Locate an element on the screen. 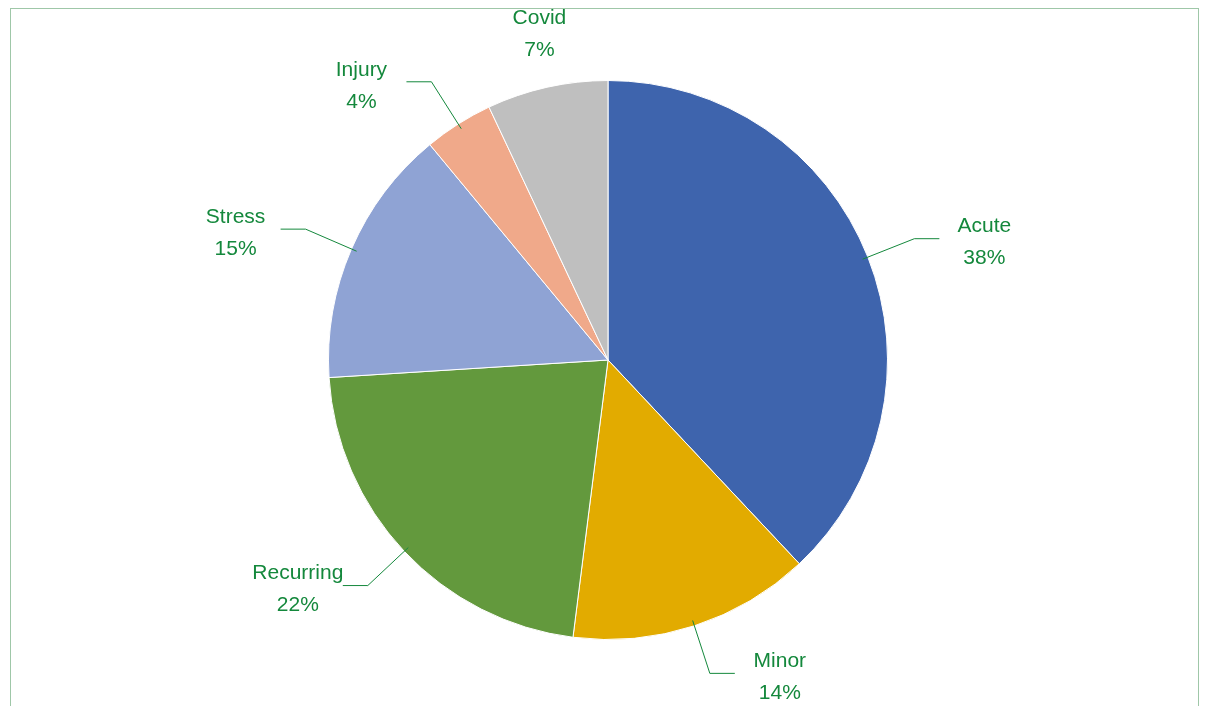 Image resolution: width=1211 pixels, height=706 pixels. slice-label: Minor is located at coordinates (780, 660).